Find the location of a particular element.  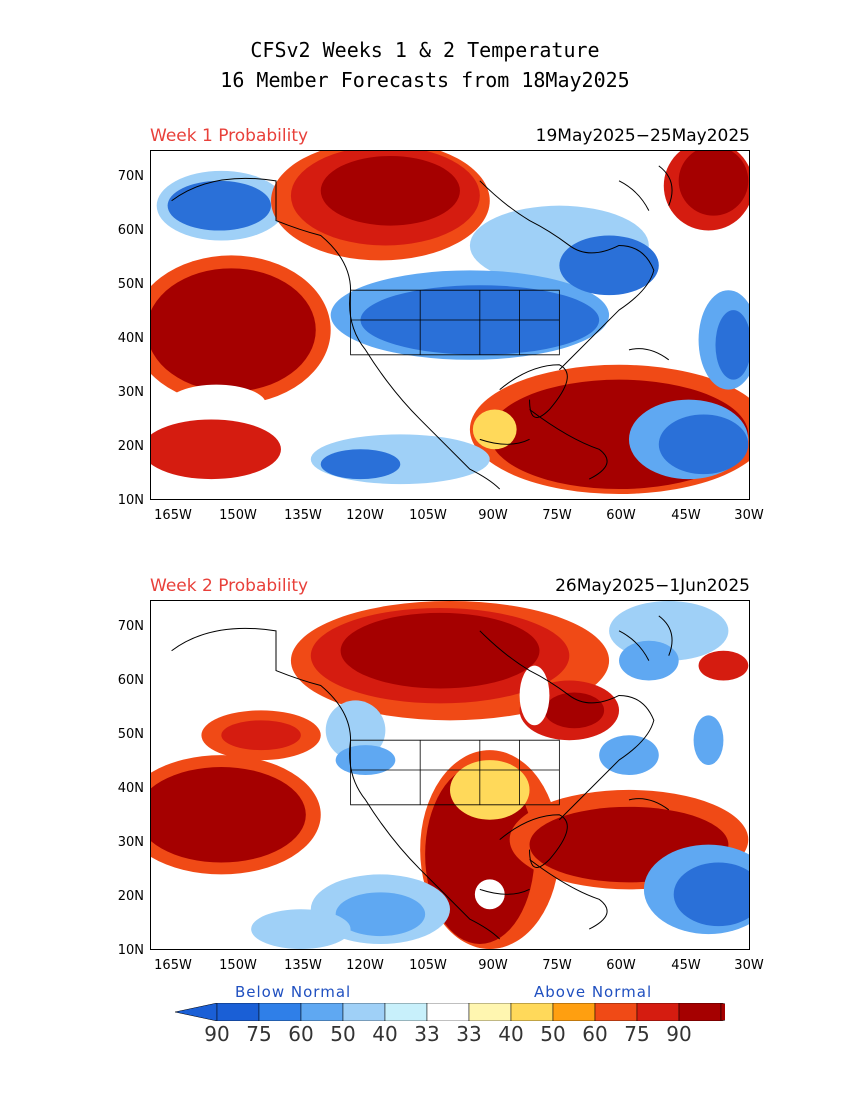

chart-title: CFSv2 Weeks 1 & 2 Temperature is located at coordinates (425, 50).